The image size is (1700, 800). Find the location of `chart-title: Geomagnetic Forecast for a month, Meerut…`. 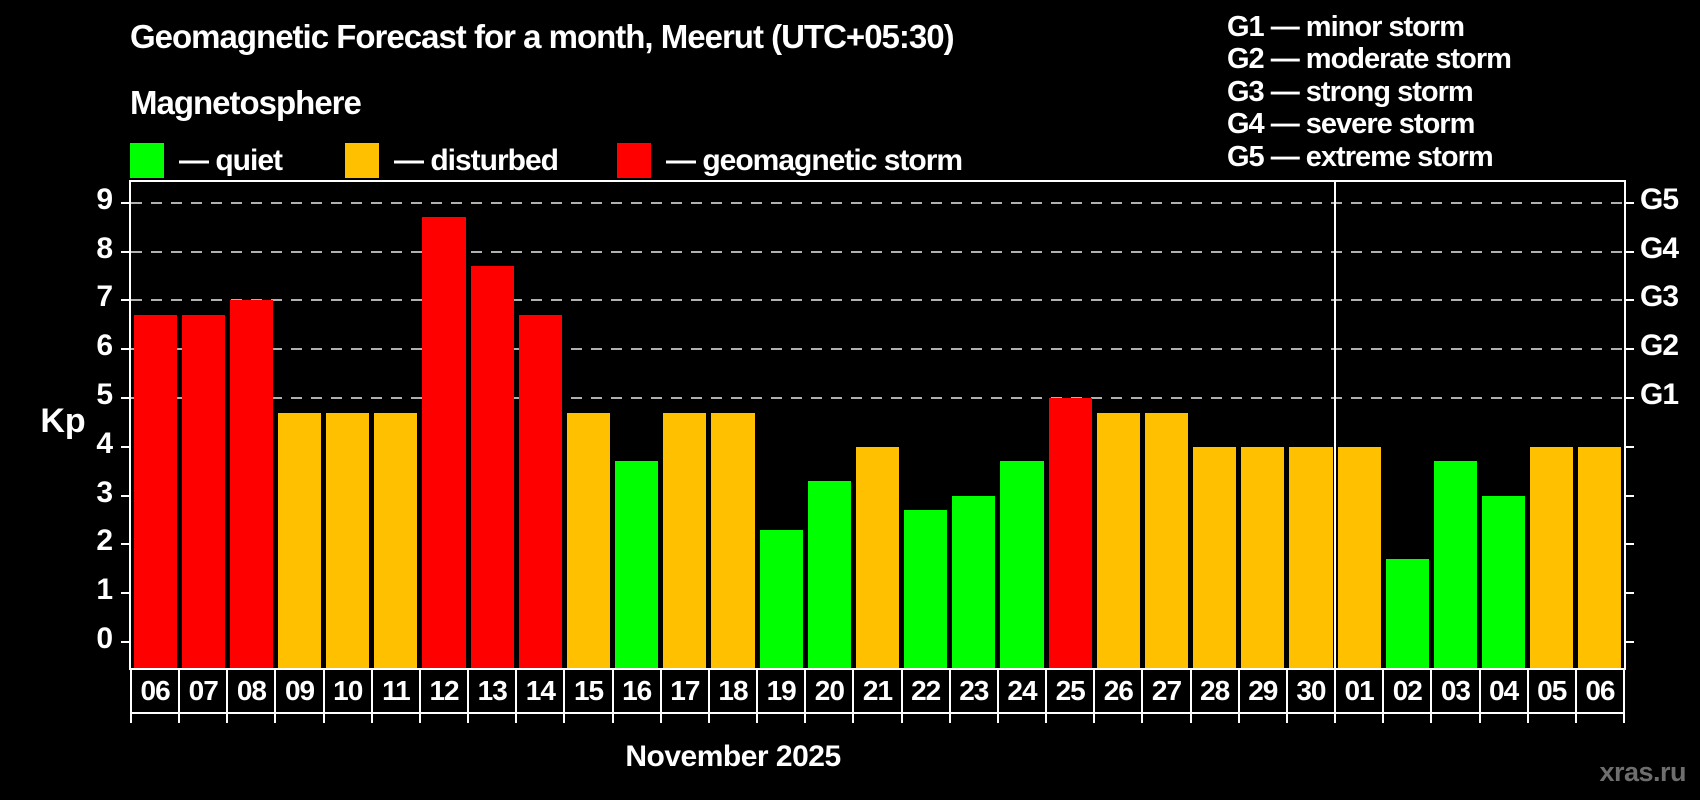

chart-title: Geomagnetic Forecast for a month, Meerut… is located at coordinates (542, 36).